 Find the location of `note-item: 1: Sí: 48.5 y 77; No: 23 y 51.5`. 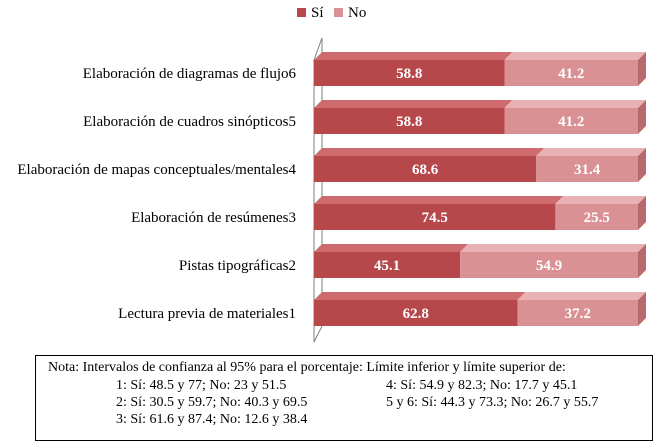

note-item: 1: Sí: 48.5 y 77; No: 23 y 51.5 is located at coordinates (201, 385).